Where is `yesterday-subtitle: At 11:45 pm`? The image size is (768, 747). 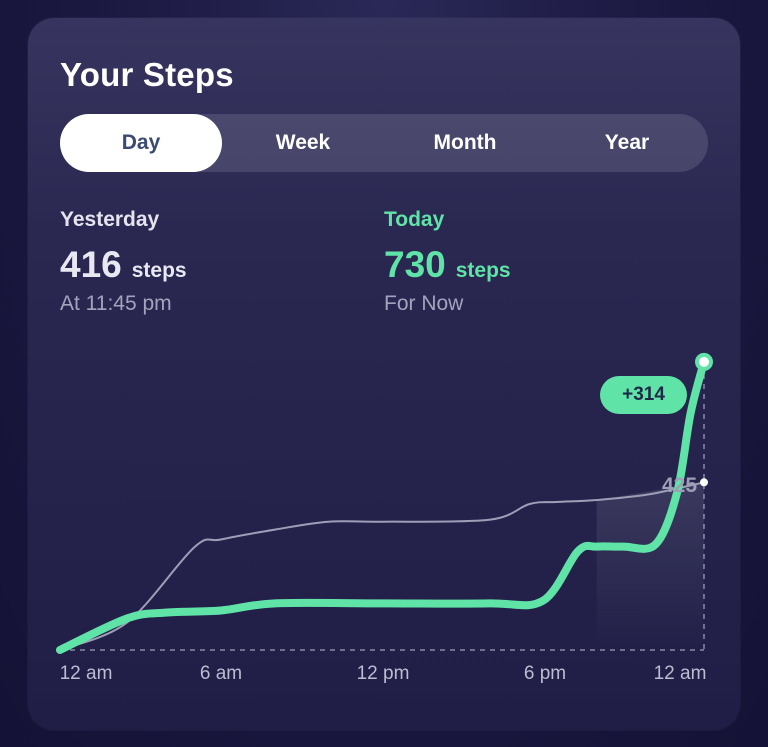
yesterday-subtitle: At 11:45 pm is located at coordinates (116, 303).